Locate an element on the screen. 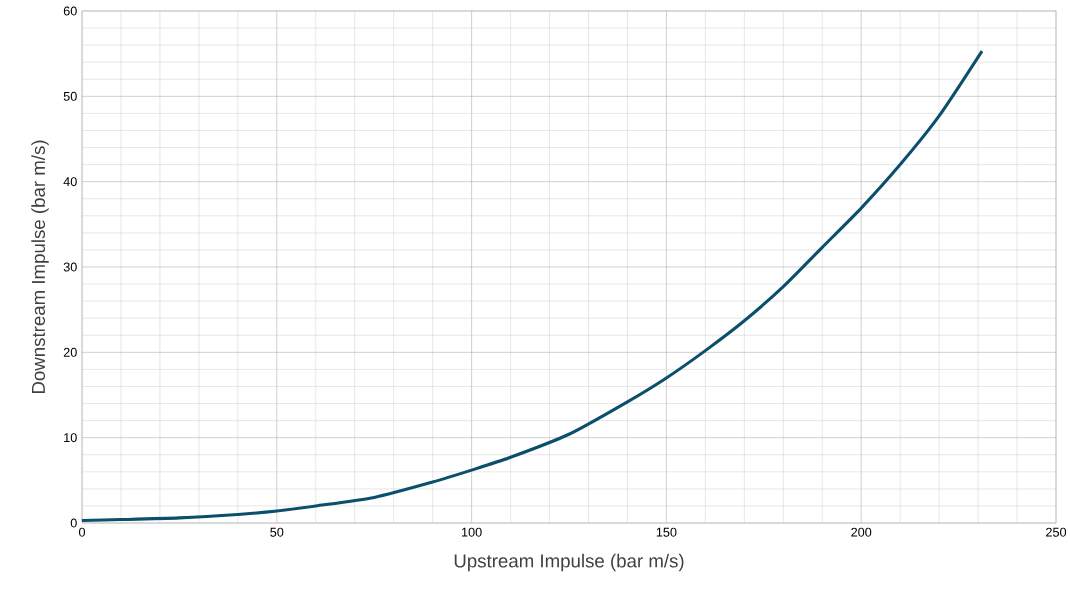 The width and height of the screenshot is (1070, 596). x-tick-label: 0 is located at coordinates (82, 532).